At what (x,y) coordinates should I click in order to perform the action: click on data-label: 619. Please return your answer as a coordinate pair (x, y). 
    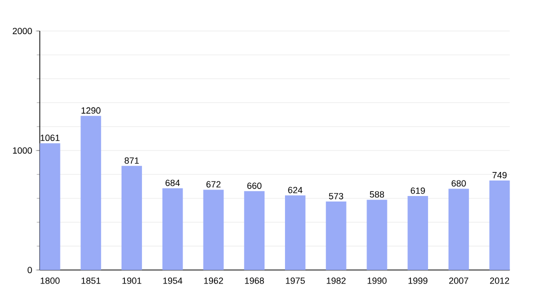
    Looking at the image, I should click on (417, 190).